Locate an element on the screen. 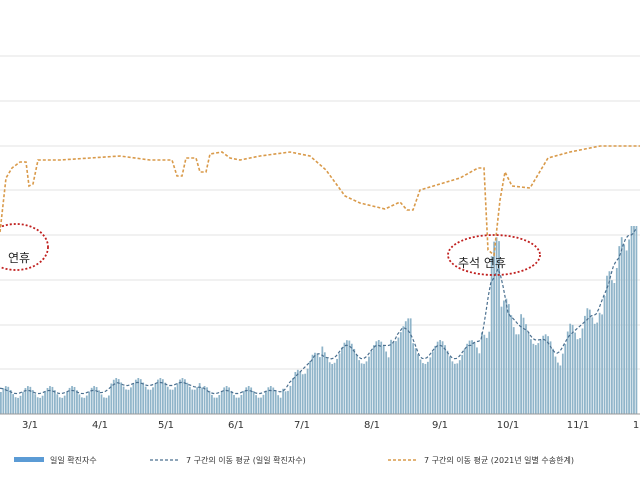 The image size is (640, 480). legend-label-limit: 7 구간의 이동 평균 (2021년 일별 수송한계) is located at coordinates (499, 460).